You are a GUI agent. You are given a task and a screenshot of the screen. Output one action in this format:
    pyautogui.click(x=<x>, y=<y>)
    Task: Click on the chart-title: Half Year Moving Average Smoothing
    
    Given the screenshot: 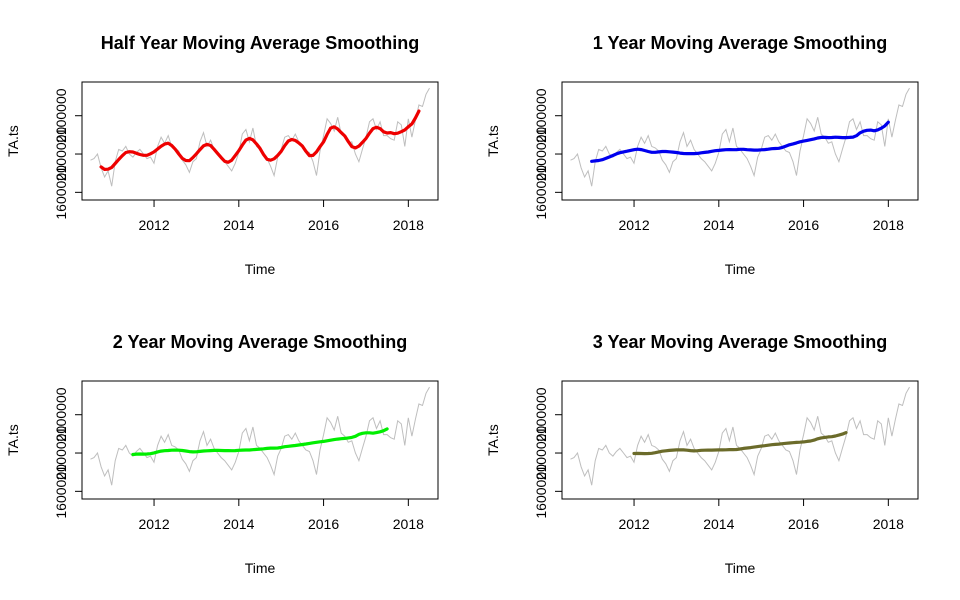 What is the action you would take?
    pyautogui.click(x=260, y=43)
    